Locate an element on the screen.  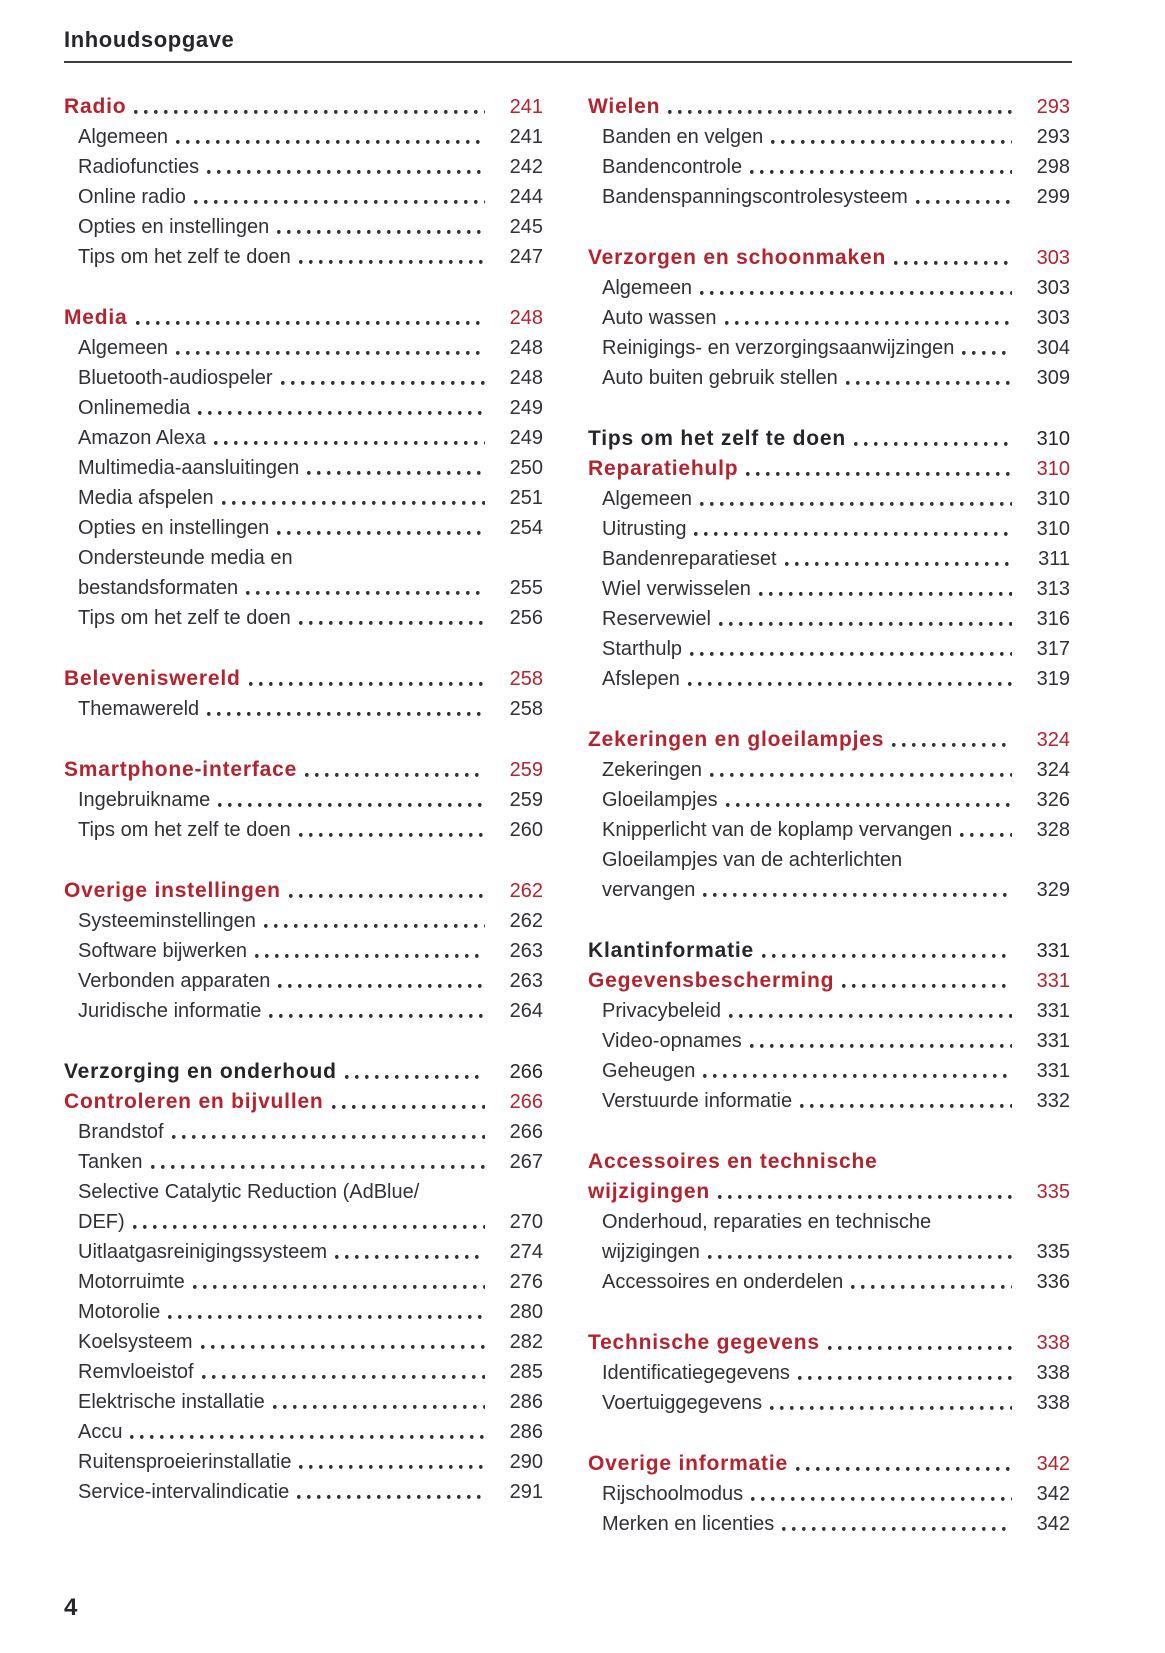
page-number: 282 is located at coordinates (526, 1342).